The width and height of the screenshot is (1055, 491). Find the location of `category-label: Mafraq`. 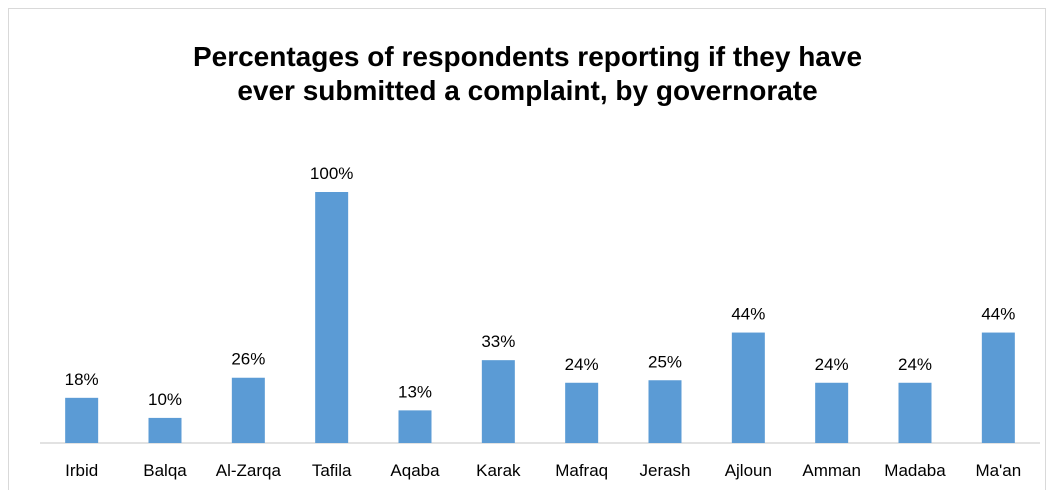

category-label: Mafraq is located at coordinates (581, 470).